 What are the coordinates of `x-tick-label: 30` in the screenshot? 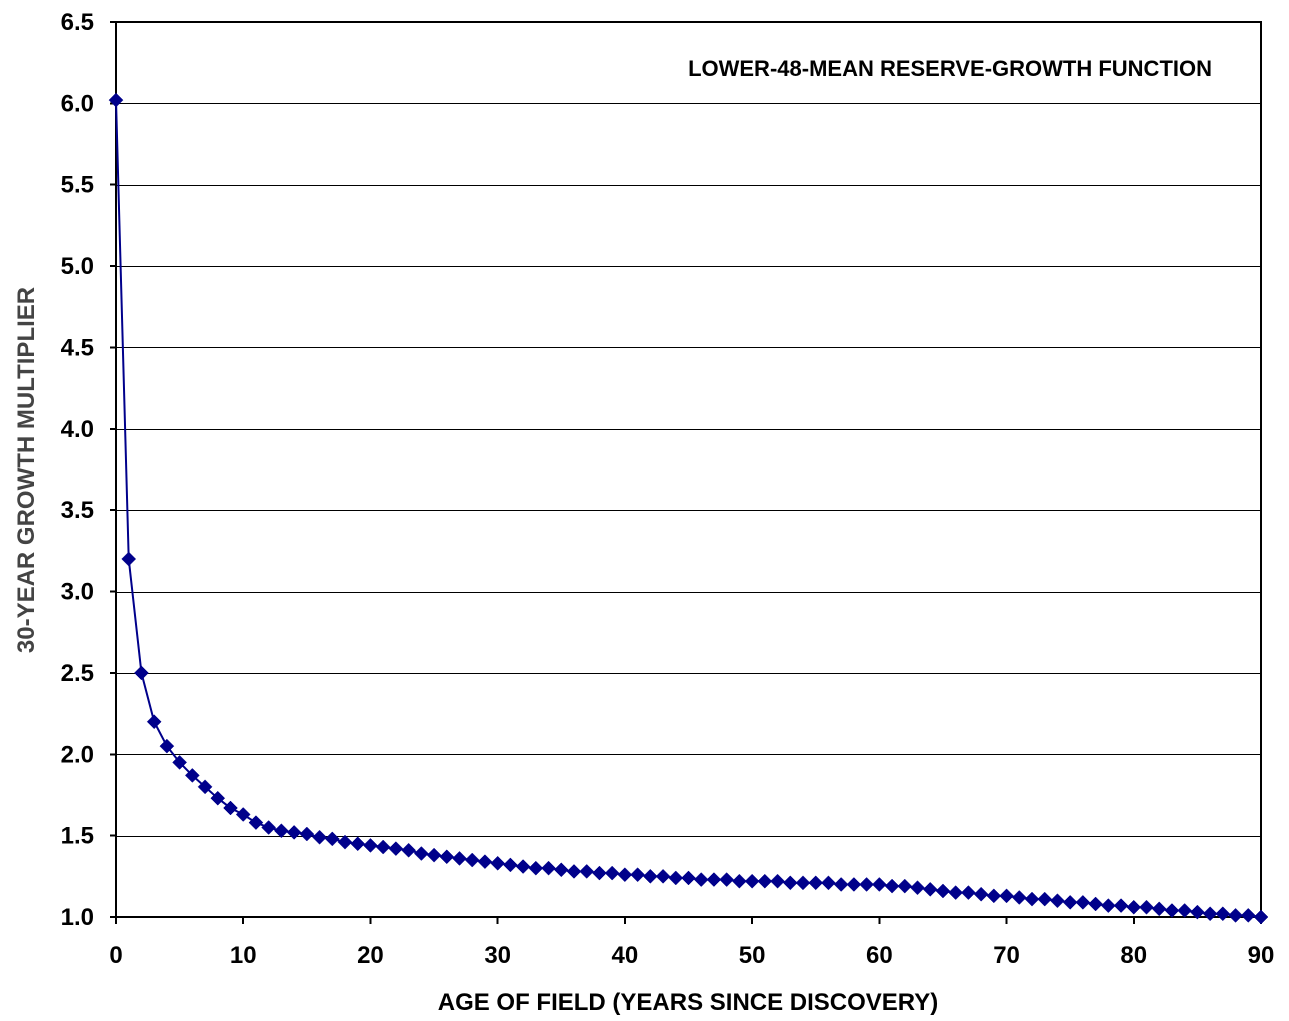 It's located at (497, 955).